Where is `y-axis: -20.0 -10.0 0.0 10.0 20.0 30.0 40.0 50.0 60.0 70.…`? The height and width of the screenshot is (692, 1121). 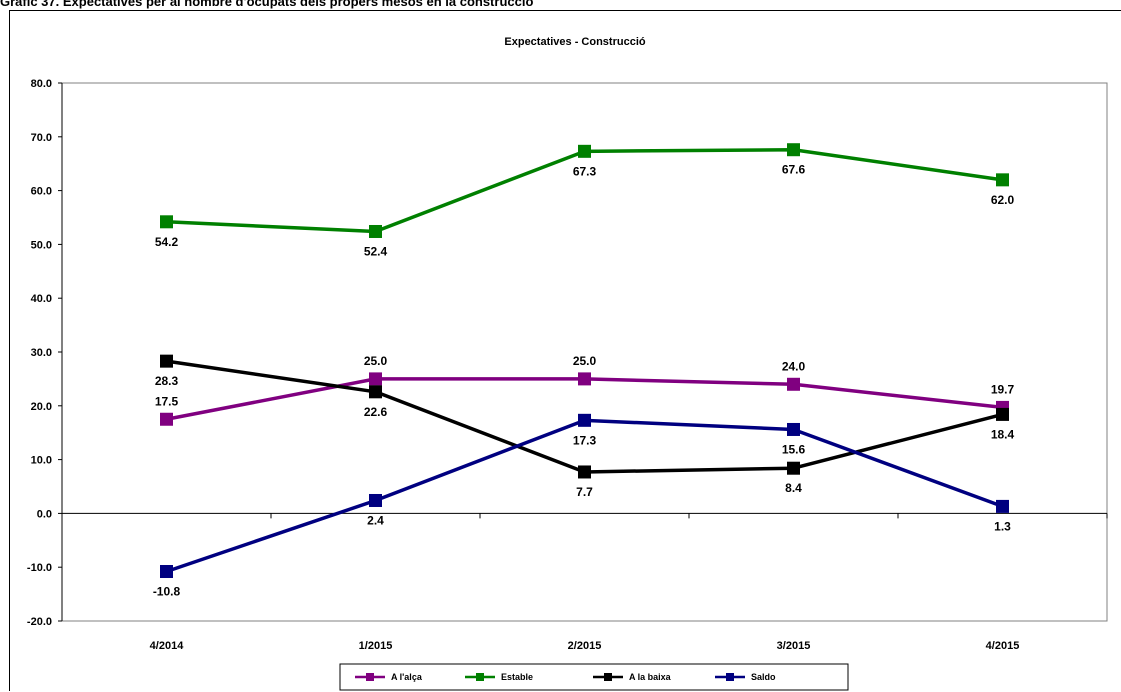 y-axis: -20.0 -10.0 0.0 10.0 20.0 30.0 40.0 50.0 60.0 70.… is located at coordinates (45, 353).